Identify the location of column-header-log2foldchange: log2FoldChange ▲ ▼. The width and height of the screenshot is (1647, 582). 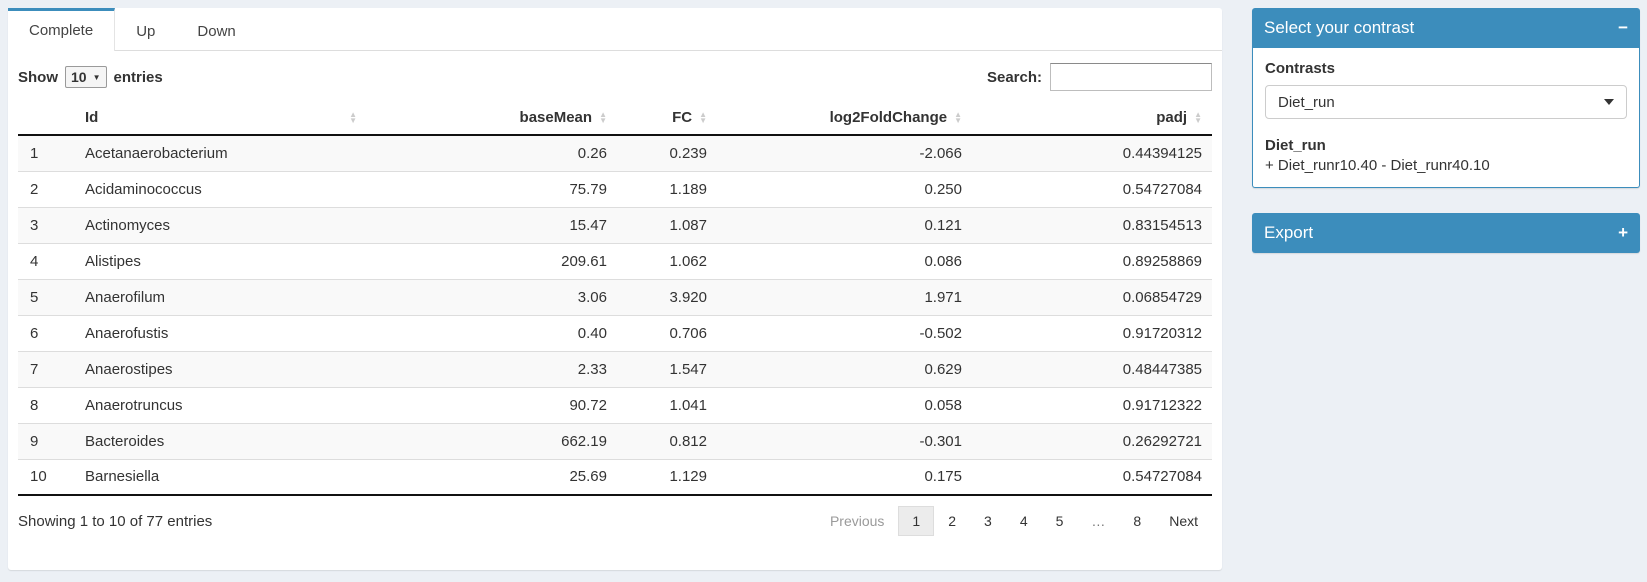
(844, 118).